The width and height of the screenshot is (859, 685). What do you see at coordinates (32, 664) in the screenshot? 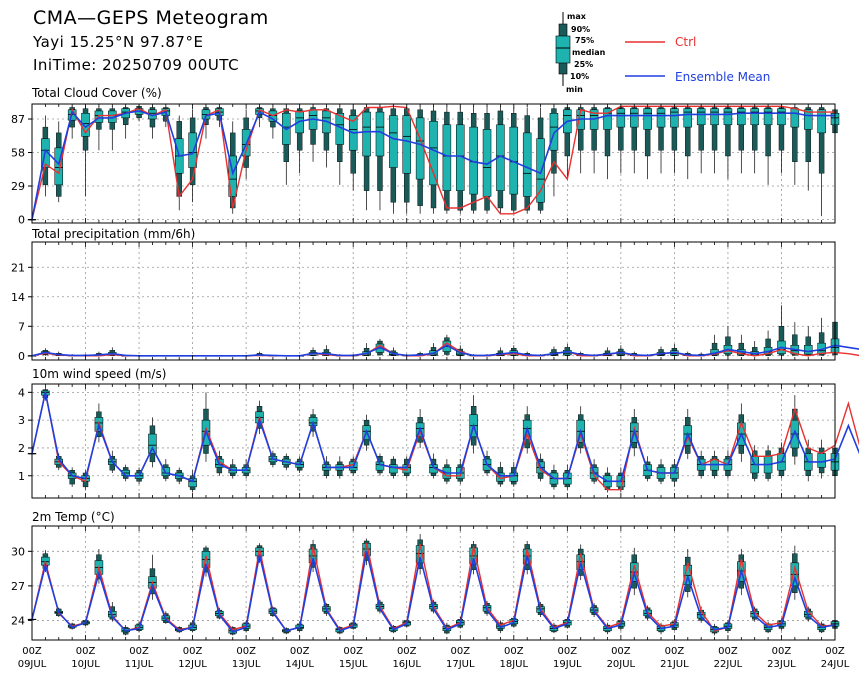
I see `x-tick-label-date: 09JUL` at bounding box center [32, 664].